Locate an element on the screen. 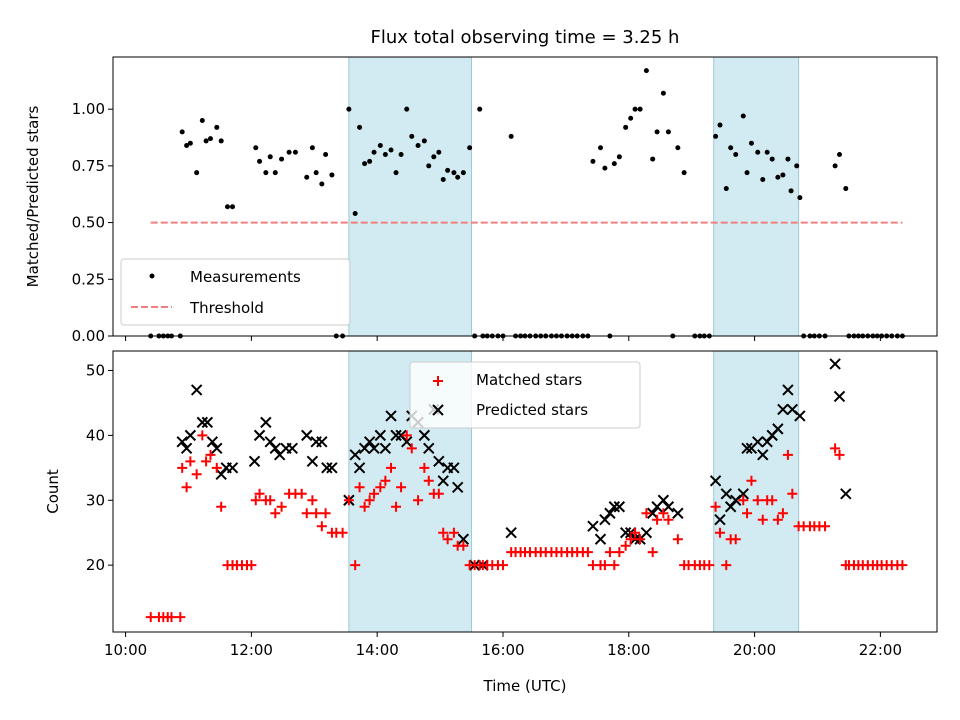 The image size is (960, 720). legend: Matched stars Predicted stars is located at coordinates (525, 395).